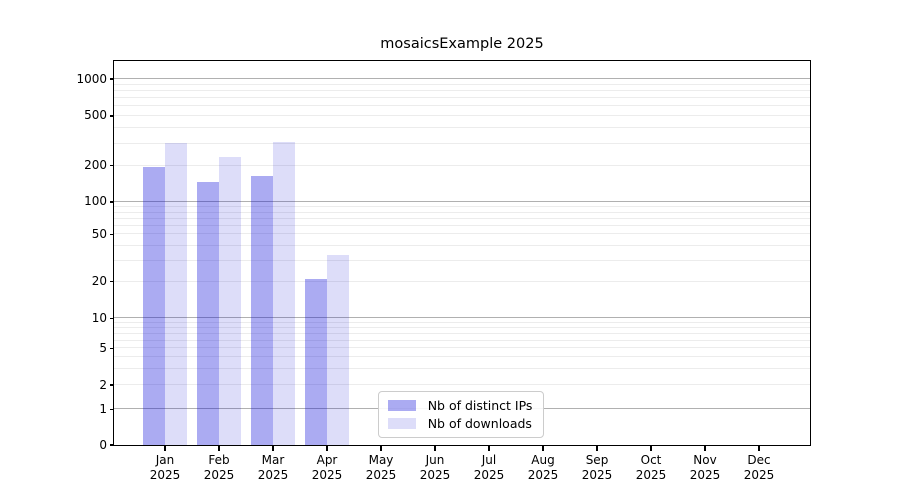  Describe the element at coordinates (381, 460) in the screenshot. I see `x-tick-month: May` at that location.